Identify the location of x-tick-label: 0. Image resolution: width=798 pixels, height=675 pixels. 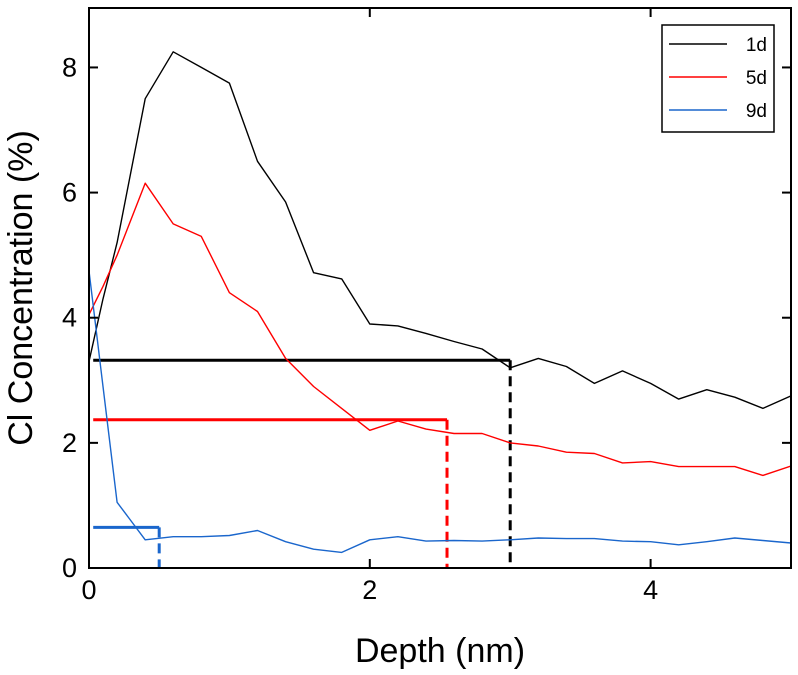
(88, 590).